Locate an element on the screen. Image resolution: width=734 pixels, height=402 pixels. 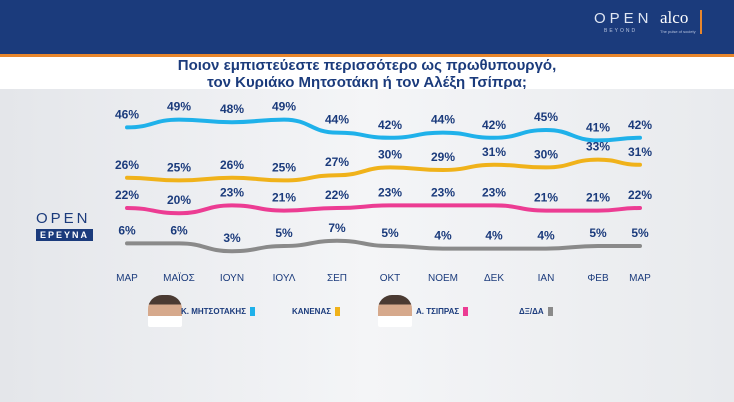
legend-label: Κ. ΜΗΤΣΟΤΑΚΗΣ is located at coordinates (213, 311).